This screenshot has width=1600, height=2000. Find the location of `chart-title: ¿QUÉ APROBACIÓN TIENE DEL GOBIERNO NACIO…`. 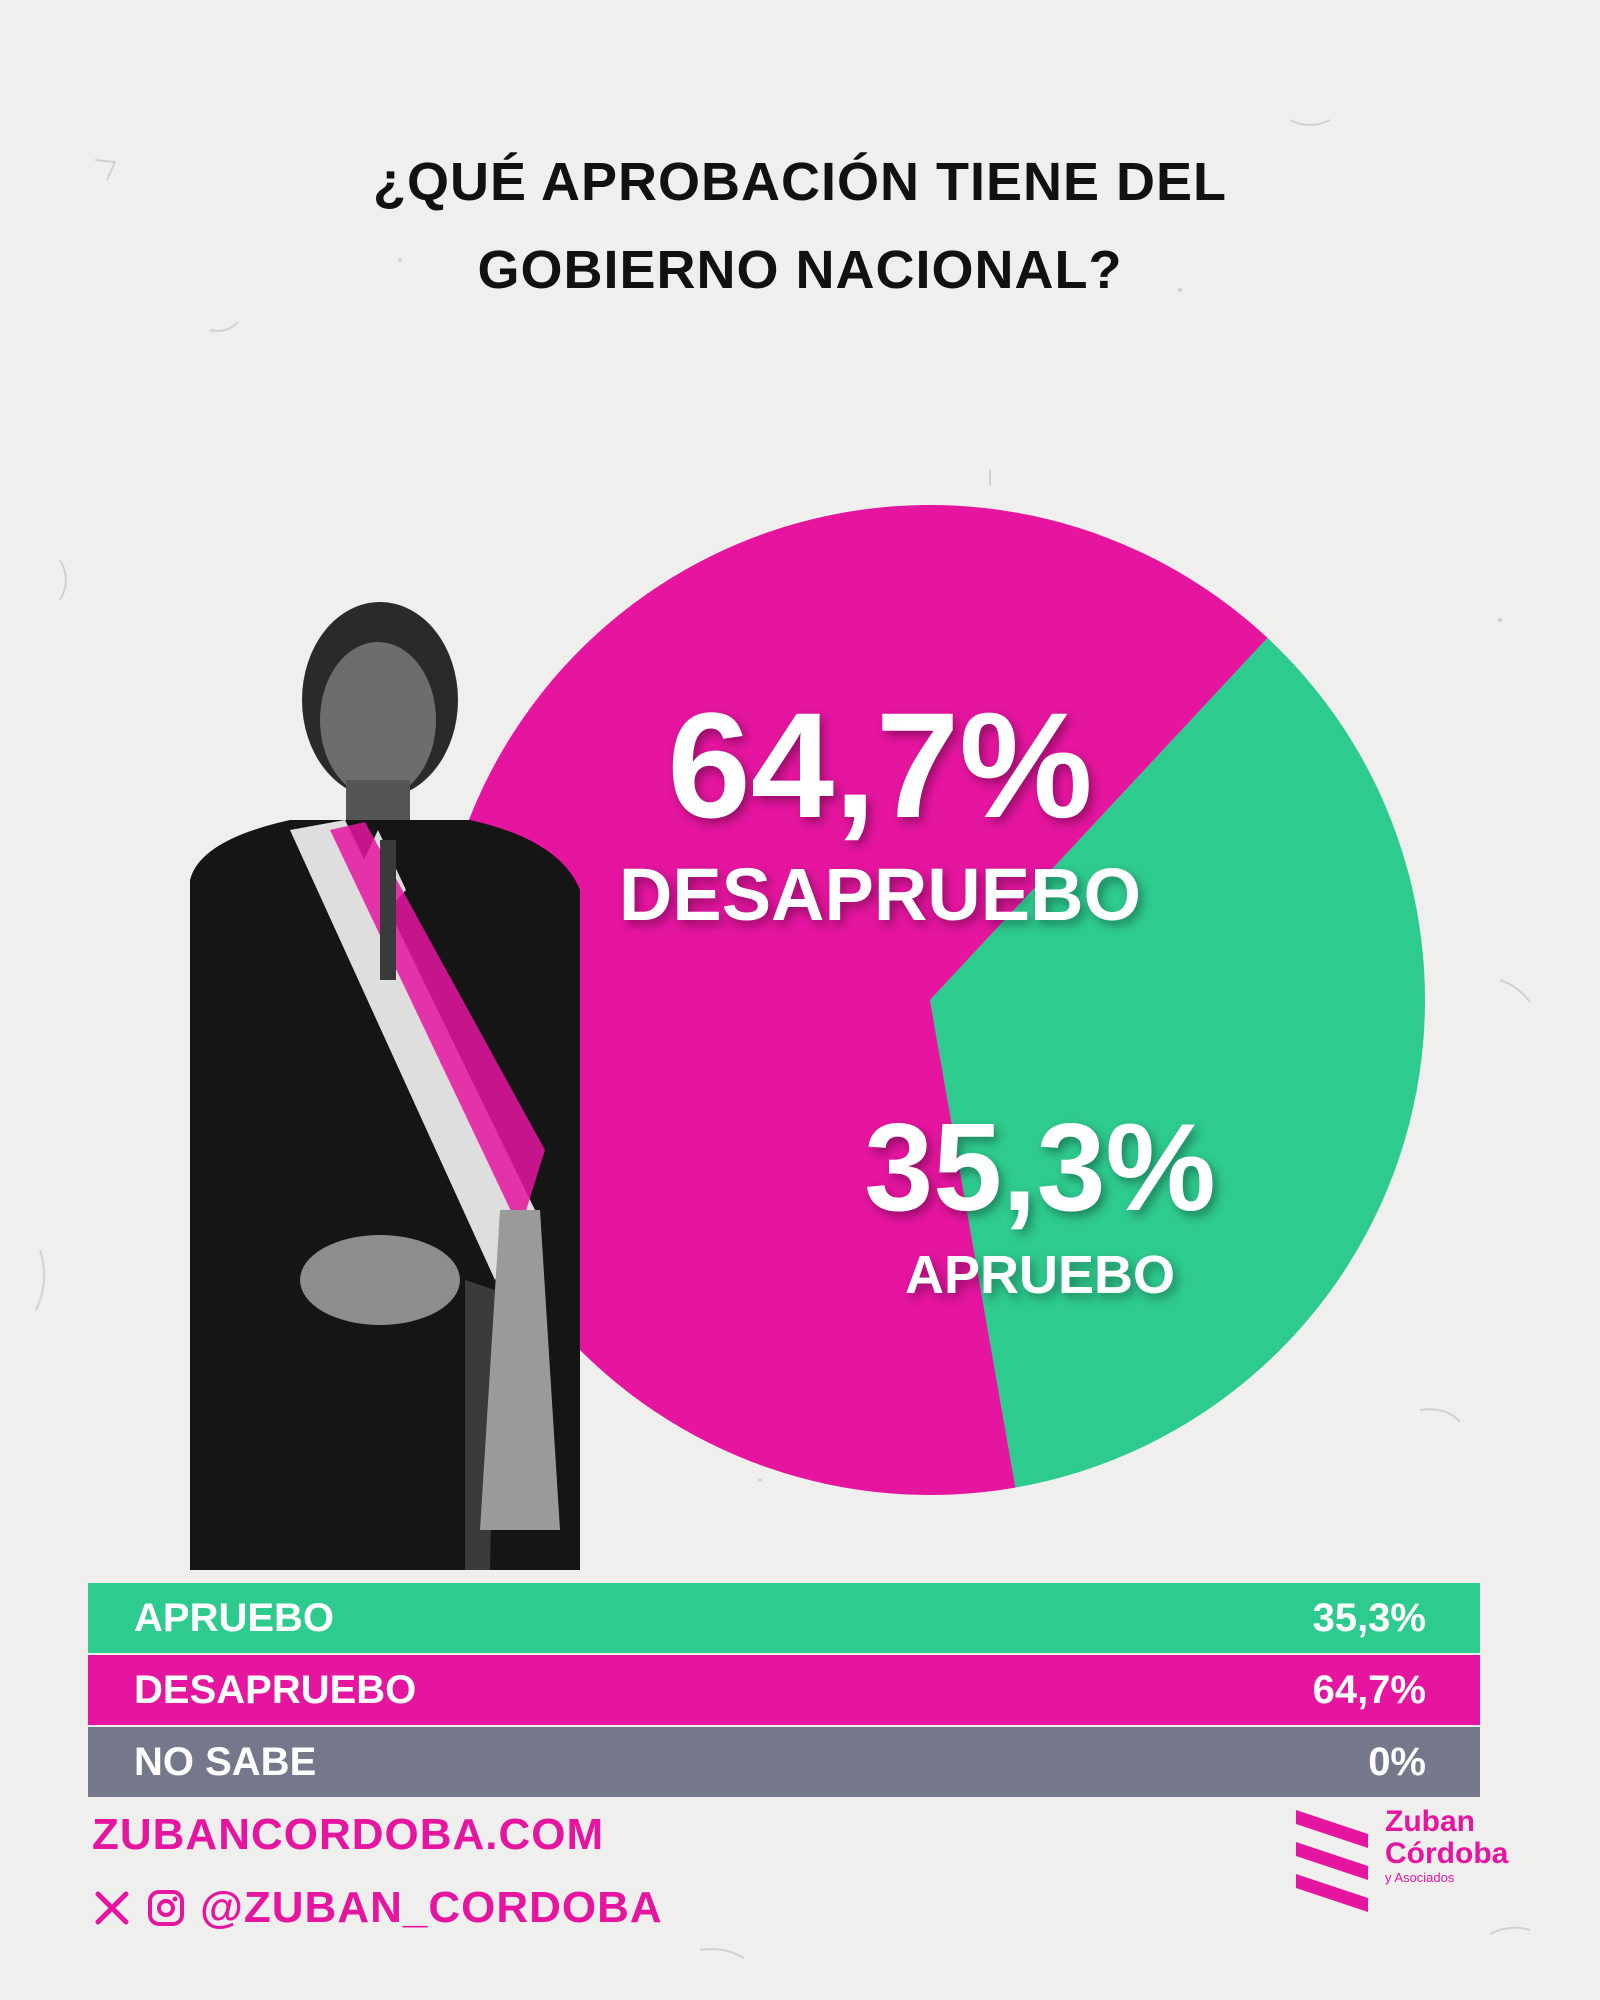

chart-title: ¿QUÉ APROBACIÓN TIENE DEL GOBIERNO NACIO… is located at coordinates (800, 226).